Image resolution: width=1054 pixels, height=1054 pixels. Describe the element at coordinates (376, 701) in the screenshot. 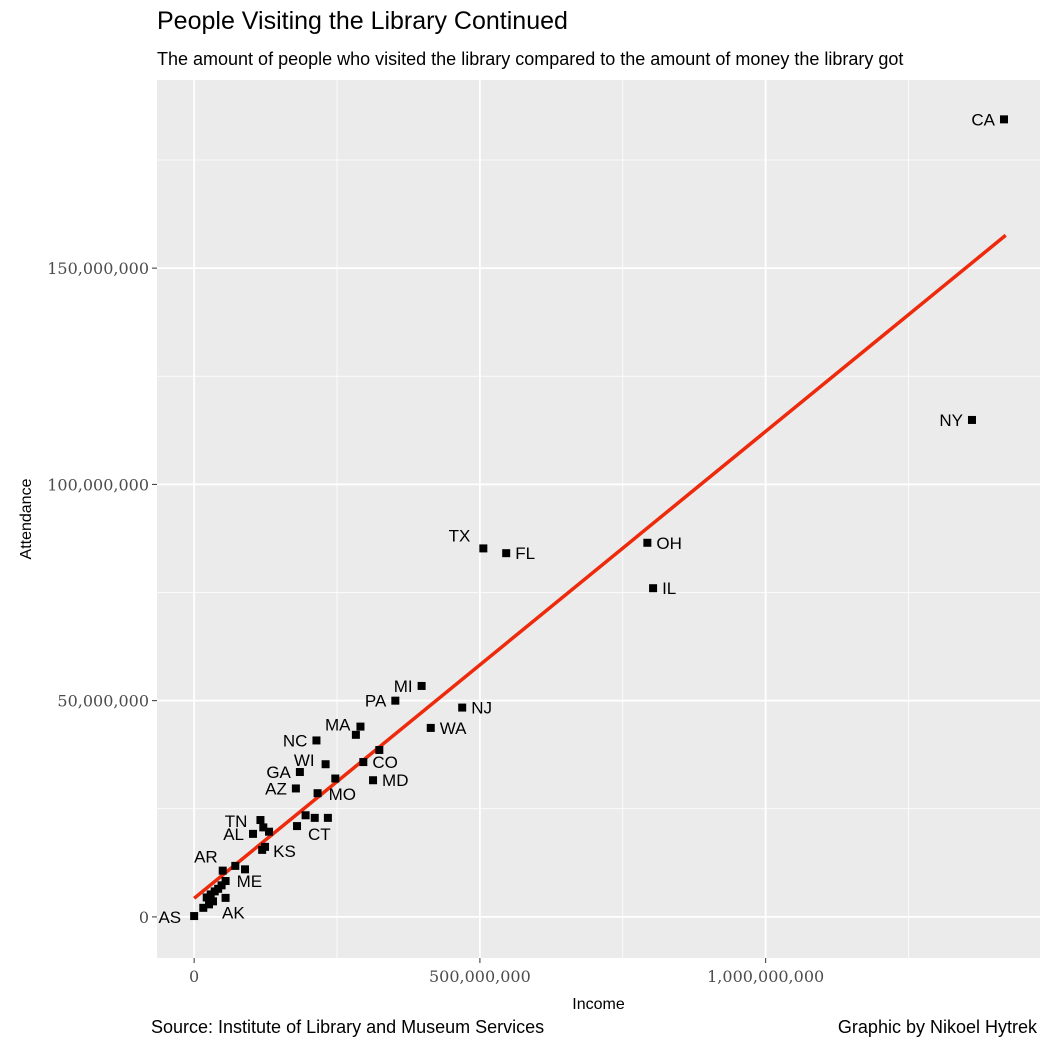

I see `point-label-pa: PA` at that location.